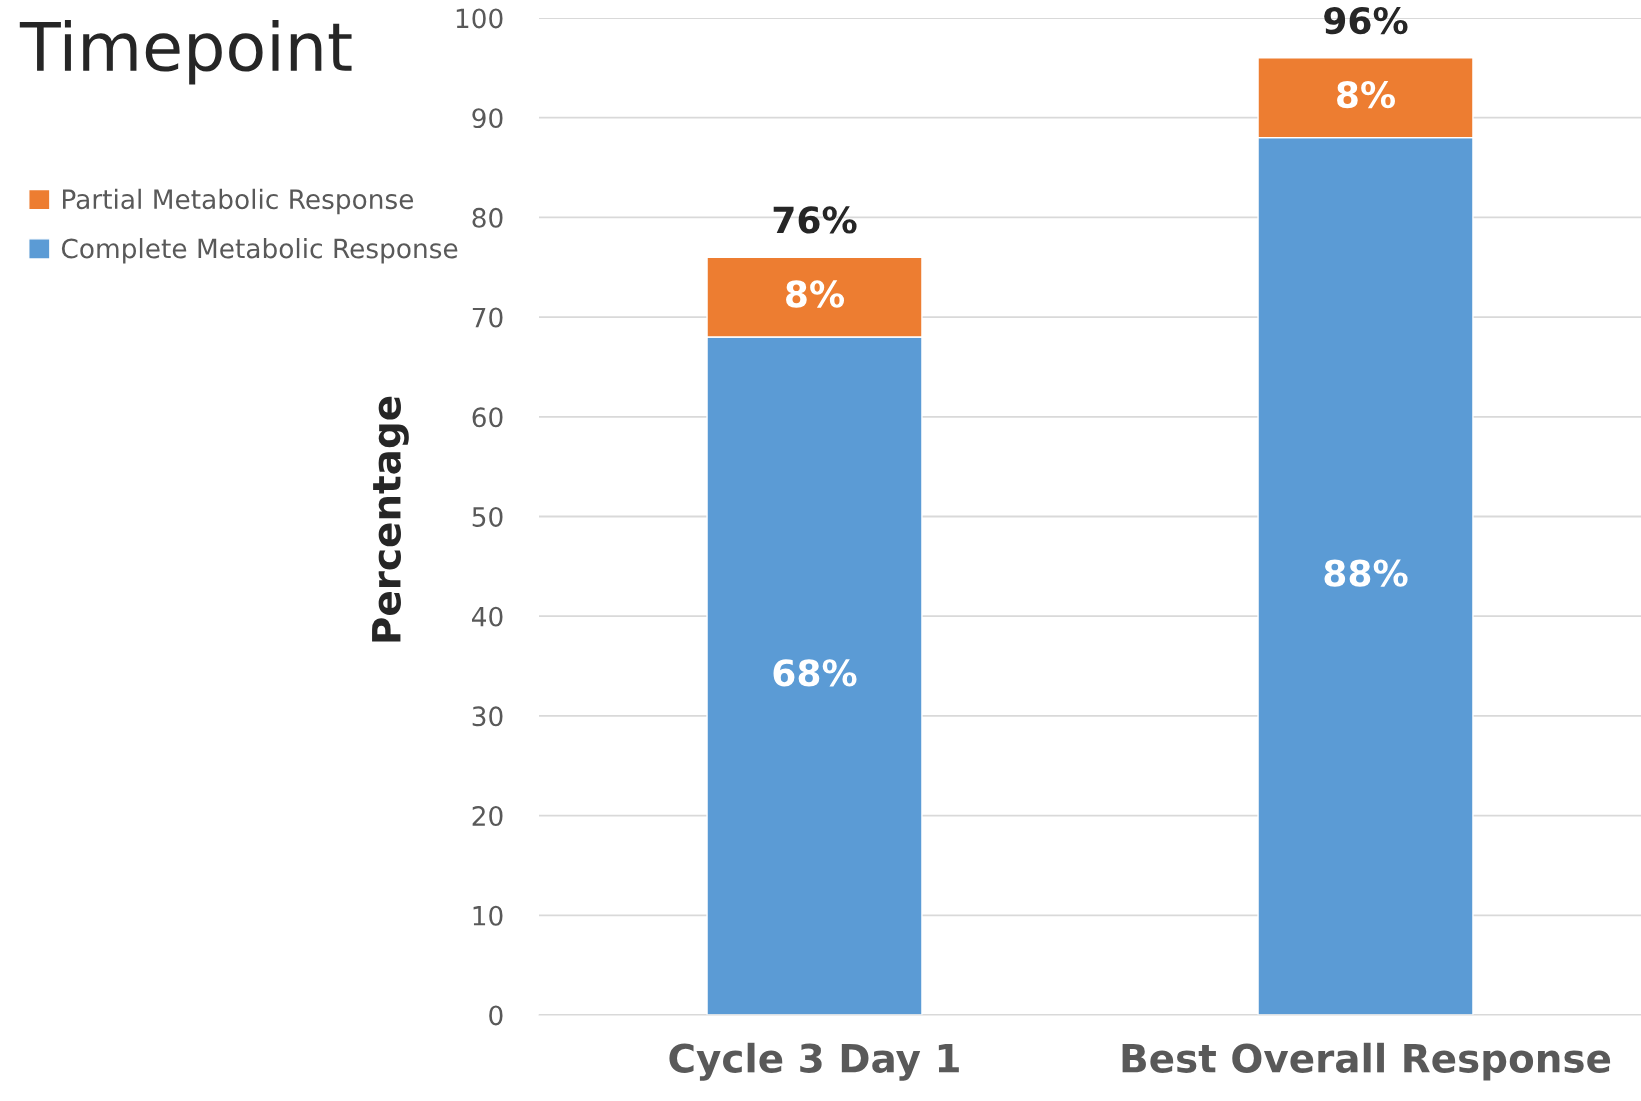 Image resolution: width=1641 pixels, height=1101 pixels. Describe the element at coordinates (487, 616) in the screenshot. I see `y-tick-label: 40` at that location.